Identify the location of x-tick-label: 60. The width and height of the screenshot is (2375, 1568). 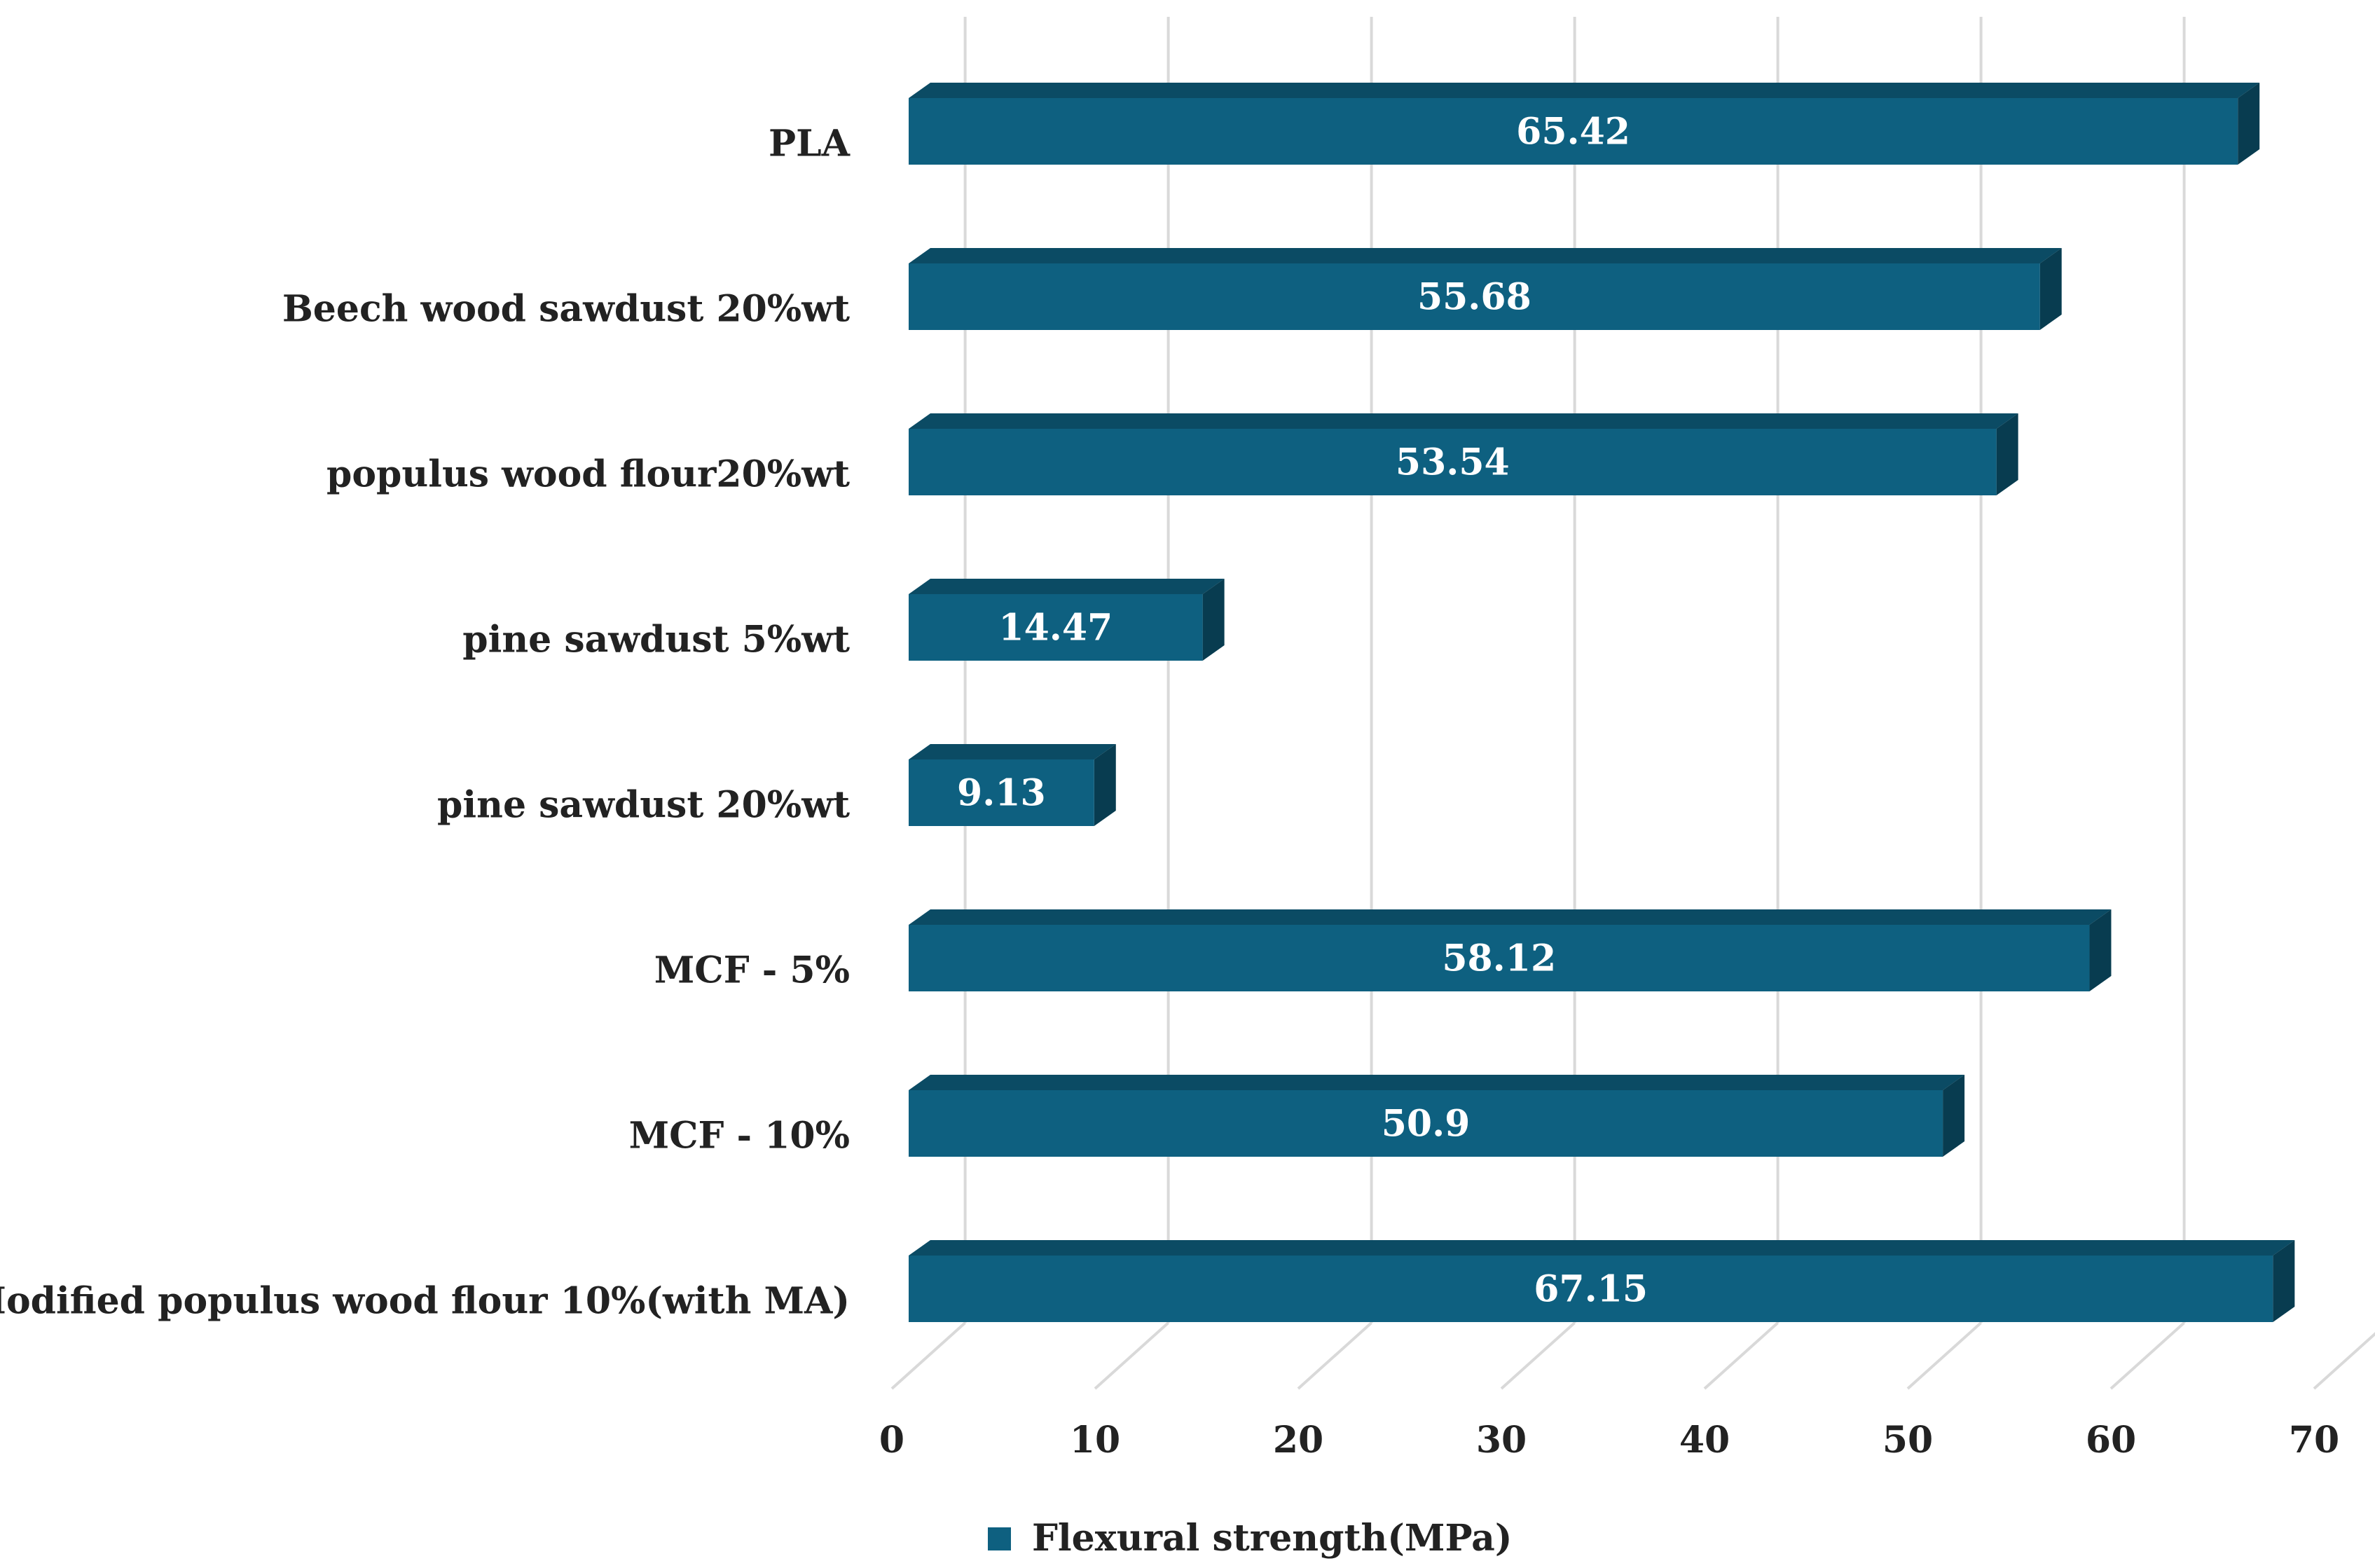
(2111, 1440).